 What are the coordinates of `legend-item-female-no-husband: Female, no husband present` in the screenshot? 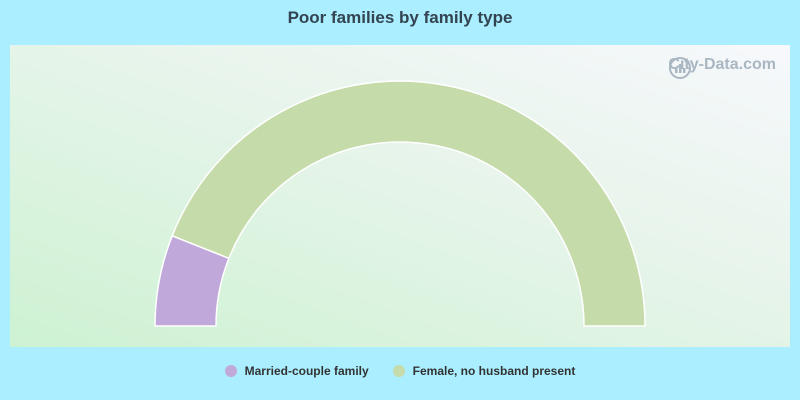 It's located at (484, 371).